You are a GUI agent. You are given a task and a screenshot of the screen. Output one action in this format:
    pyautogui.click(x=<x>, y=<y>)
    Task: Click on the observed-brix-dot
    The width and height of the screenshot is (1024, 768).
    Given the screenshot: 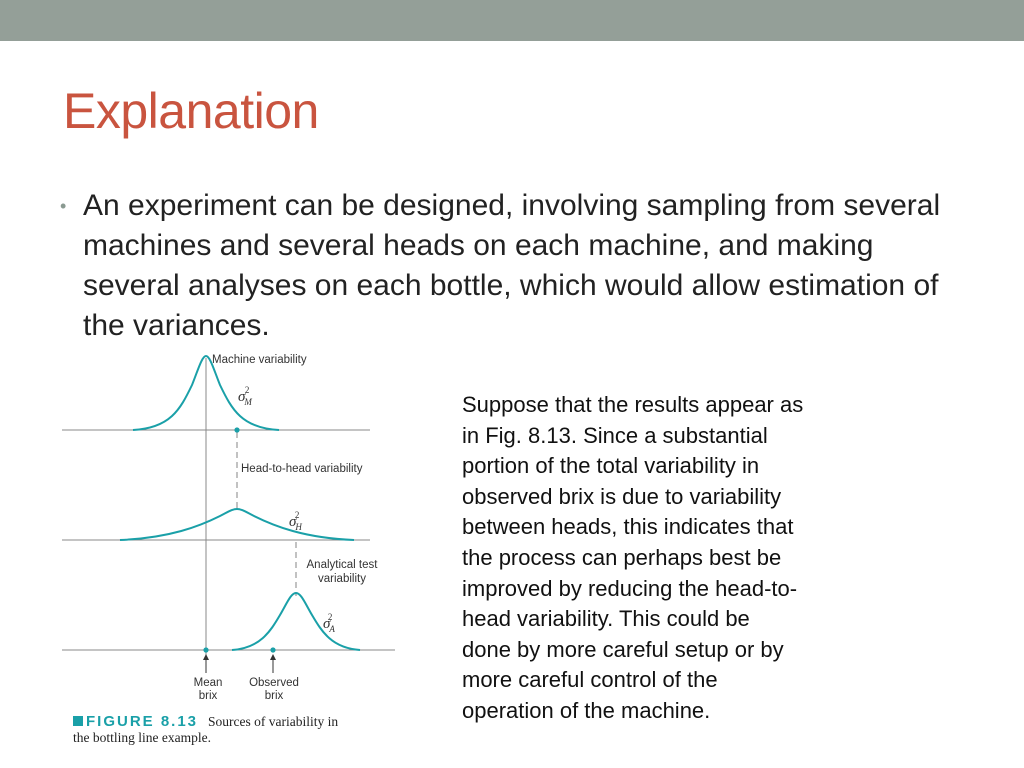 What is the action you would take?
    pyautogui.click(x=273, y=650)
    